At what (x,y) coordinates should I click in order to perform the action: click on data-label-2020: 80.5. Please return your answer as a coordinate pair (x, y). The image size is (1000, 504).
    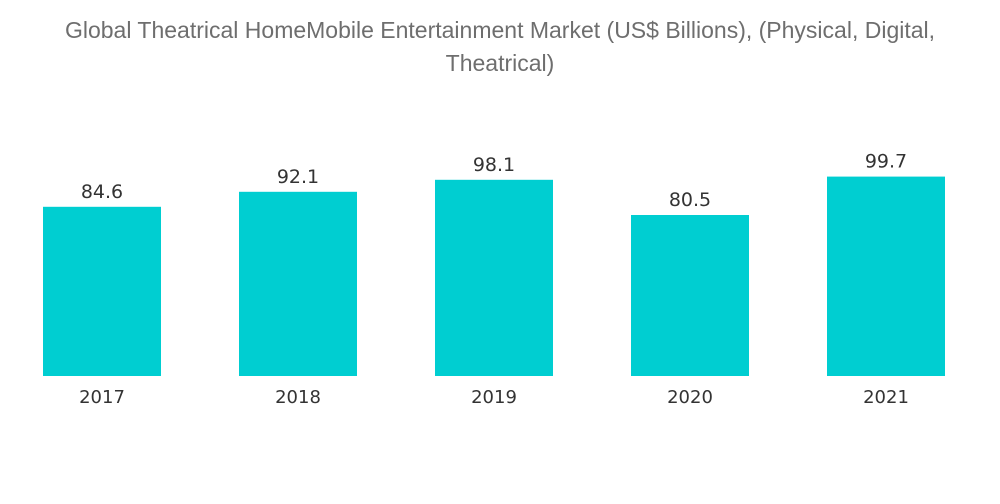
    Looking at the image, I should click on (690, 200).